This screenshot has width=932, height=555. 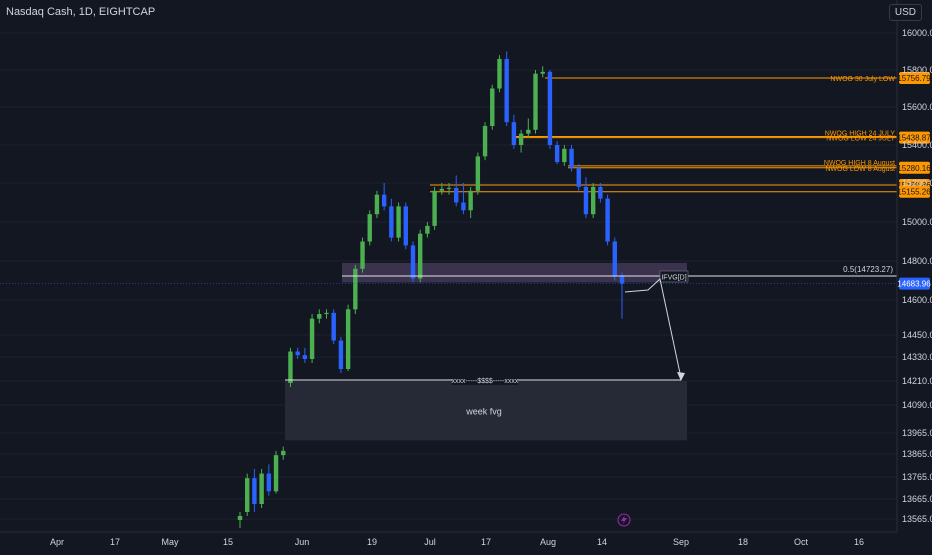 What do you see at coordinates (860, 139) in the screenshot?
I see `nwog-level-label: NWOG LOW 24 JULY` at bounding box center [860, 139].